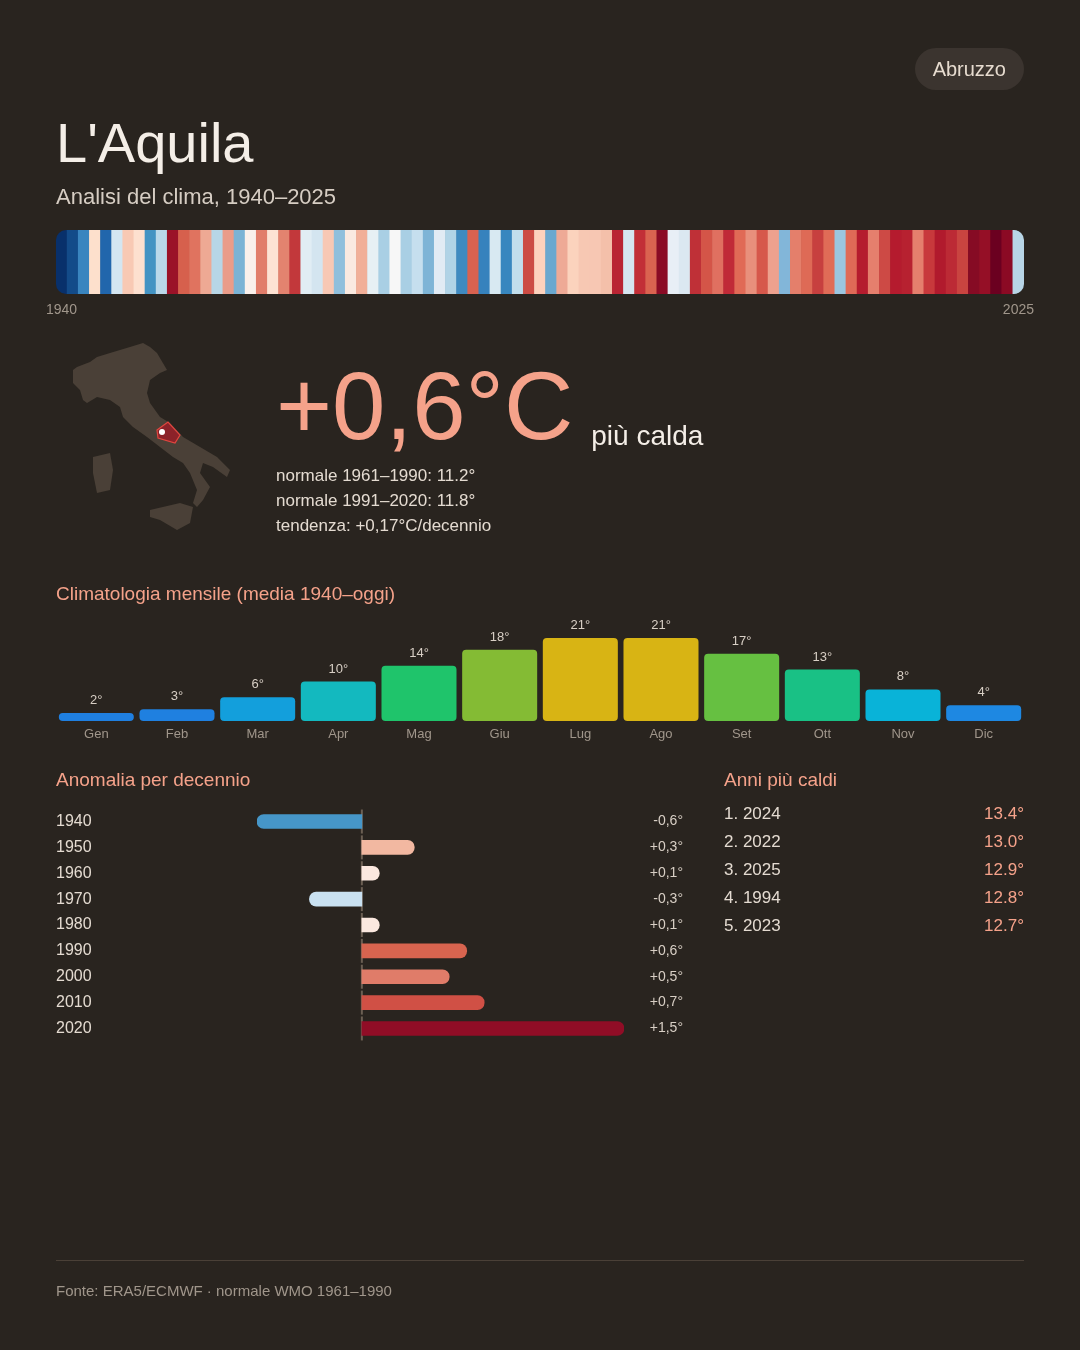 This screenshot has width=1080, height=1350. What do you see at coordinates (74, 924) in the screenshot?
I see `y-tick-label: 1980` at bounding box center [74, 924].